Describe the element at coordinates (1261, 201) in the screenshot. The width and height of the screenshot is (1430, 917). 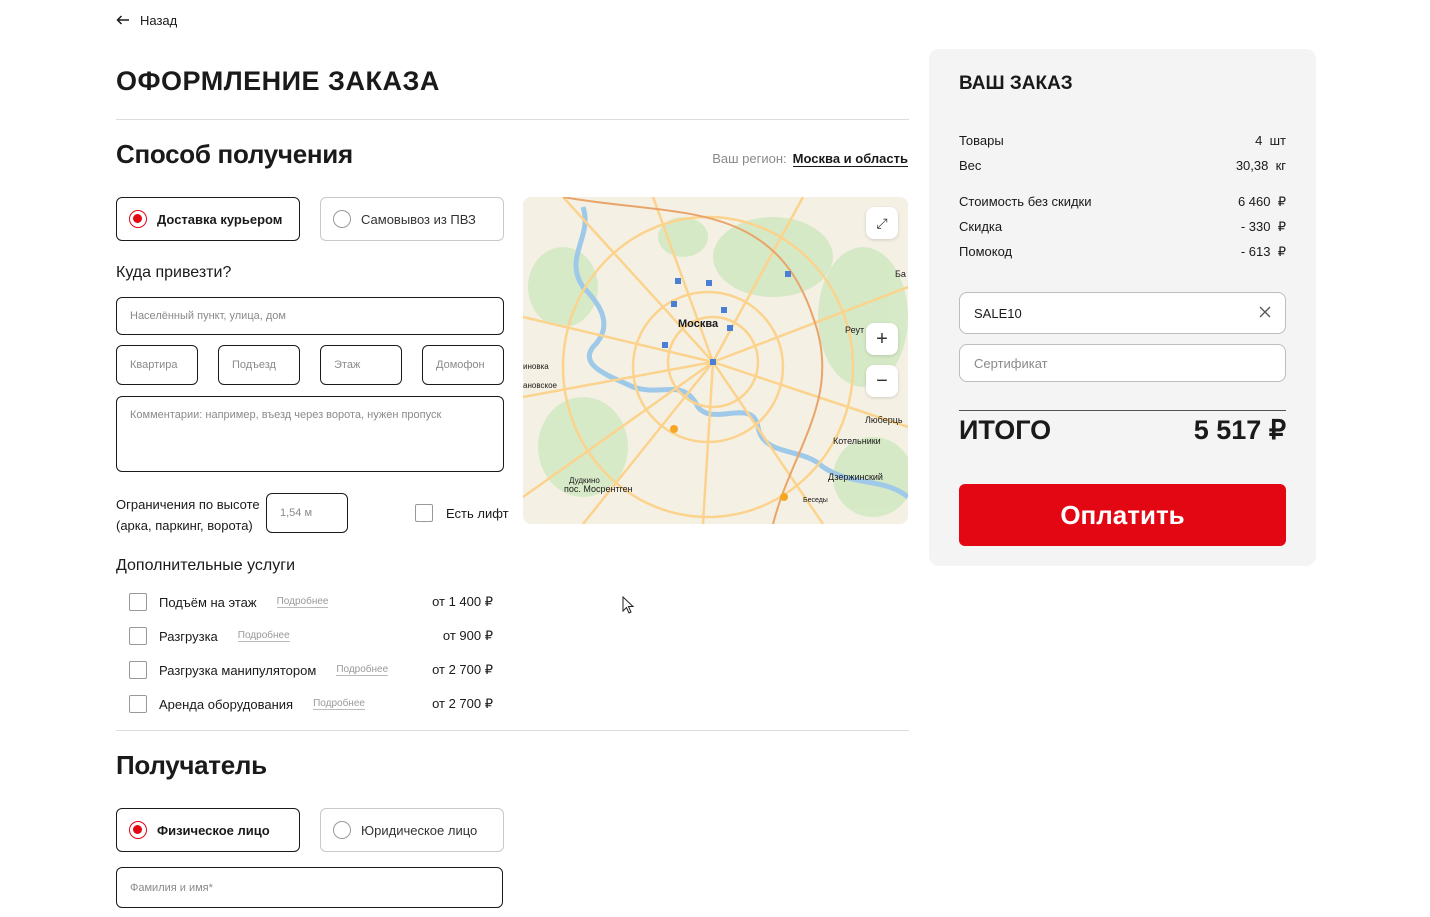
I see `row-value: 6 460 ₽` at that location.